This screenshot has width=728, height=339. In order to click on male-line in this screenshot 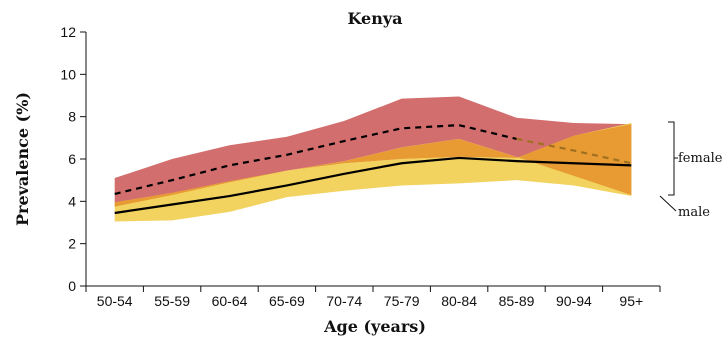, I will do `click(373, 185)`.